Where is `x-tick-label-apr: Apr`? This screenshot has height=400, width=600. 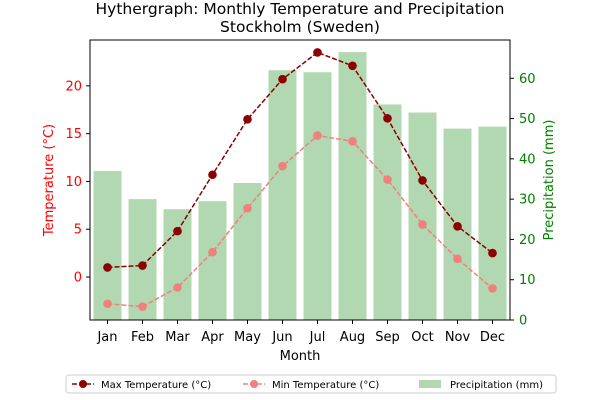 x-tick-label-apr: Apr is located at coordinates (212, 337).